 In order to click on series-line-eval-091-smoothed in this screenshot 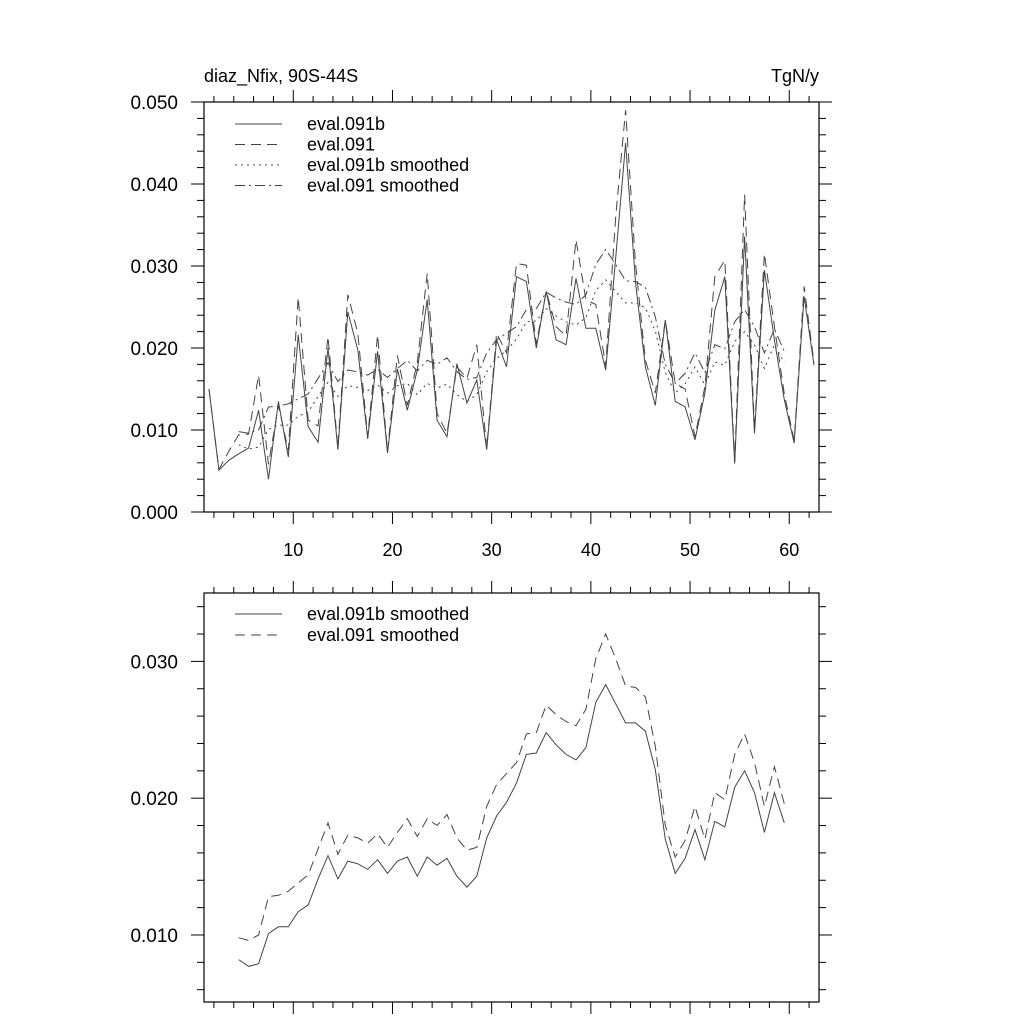, I will do `click(511, 341)`.